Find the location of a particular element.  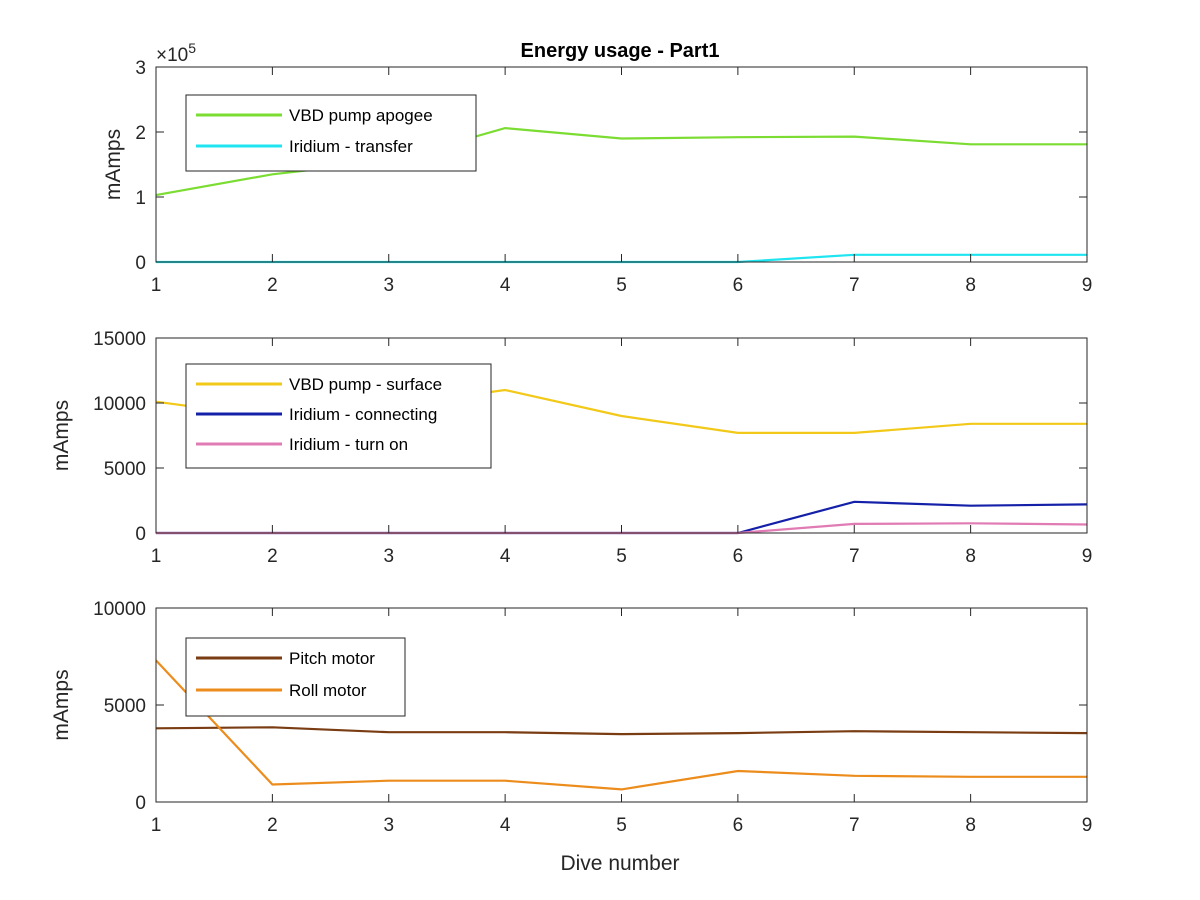

x-axis-label: Dive number is located at coordinates (619, 863).